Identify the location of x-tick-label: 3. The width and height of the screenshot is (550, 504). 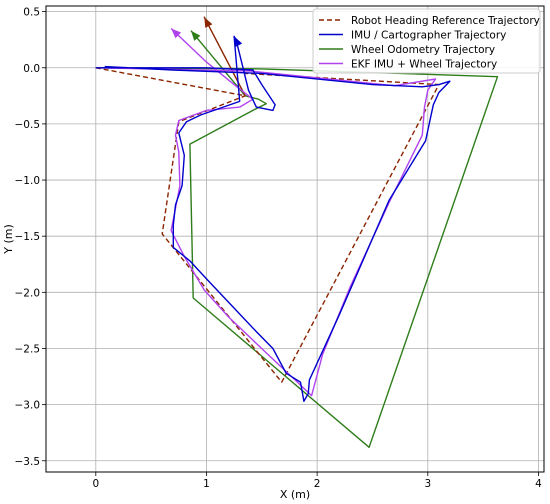
(427, 484).